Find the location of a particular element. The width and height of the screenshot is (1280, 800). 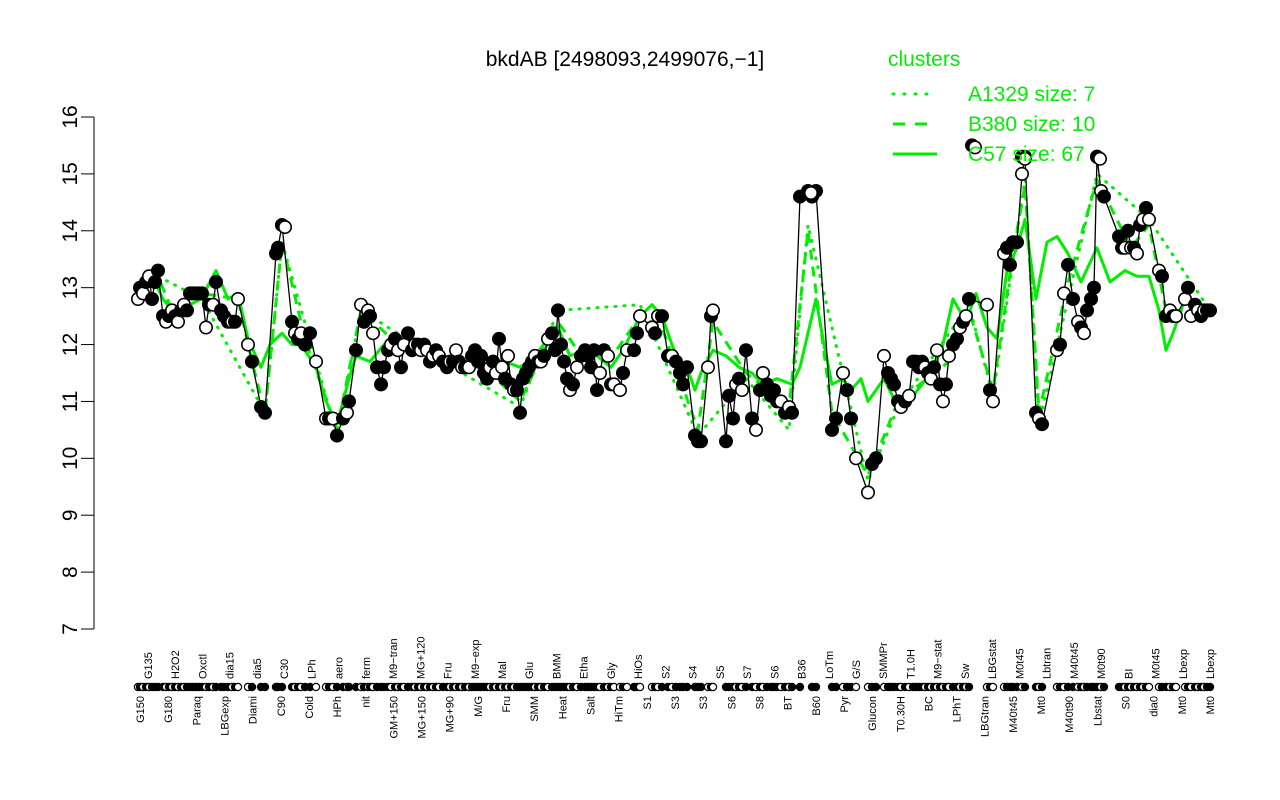

x-tick-label: Diami is located at coordinates (254, 710).